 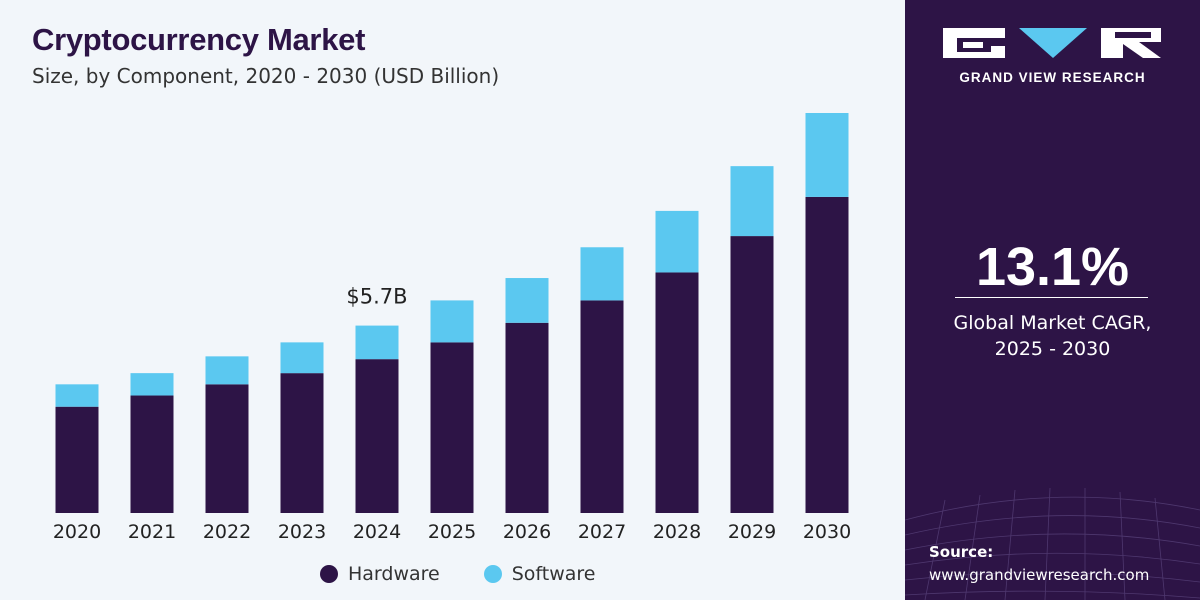 I want to click on bar-hardware-2026, so click(x=527, y=417).